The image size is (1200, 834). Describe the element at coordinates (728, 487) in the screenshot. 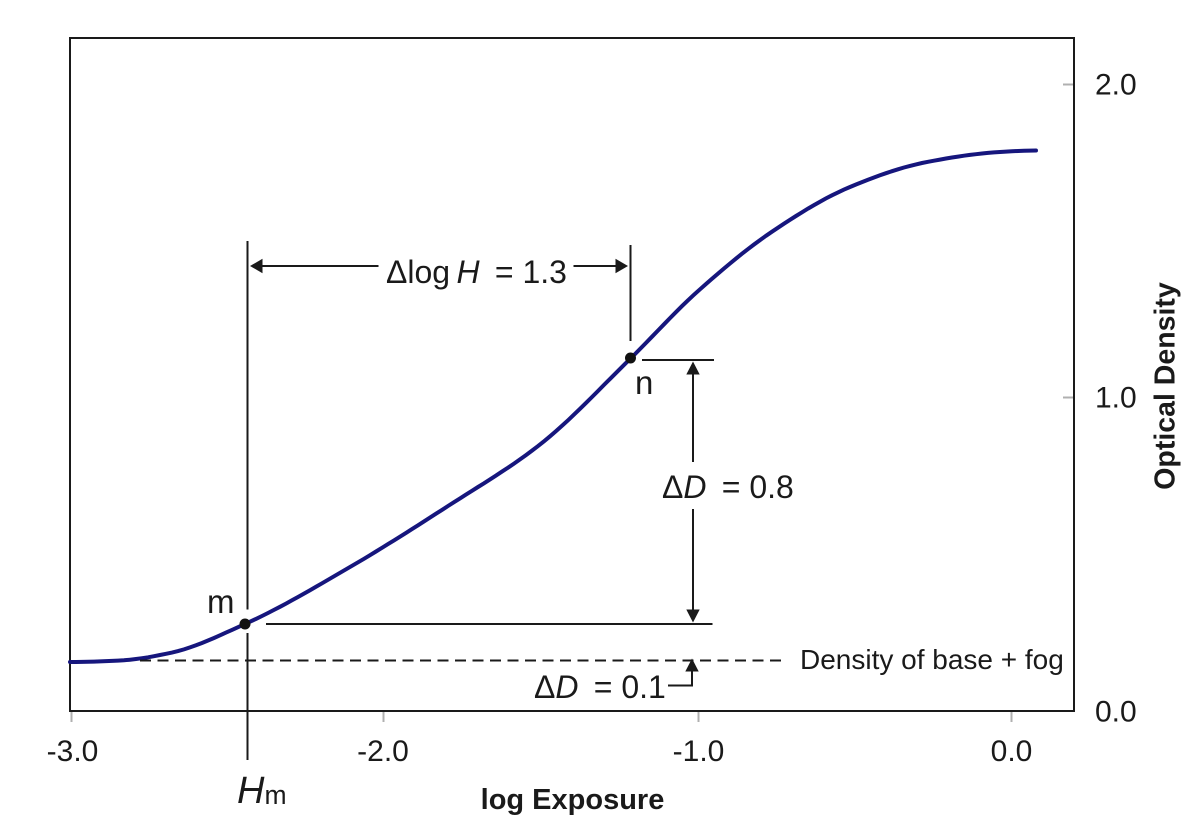

I see `svg-text: ΔD = 0.8` at that location.